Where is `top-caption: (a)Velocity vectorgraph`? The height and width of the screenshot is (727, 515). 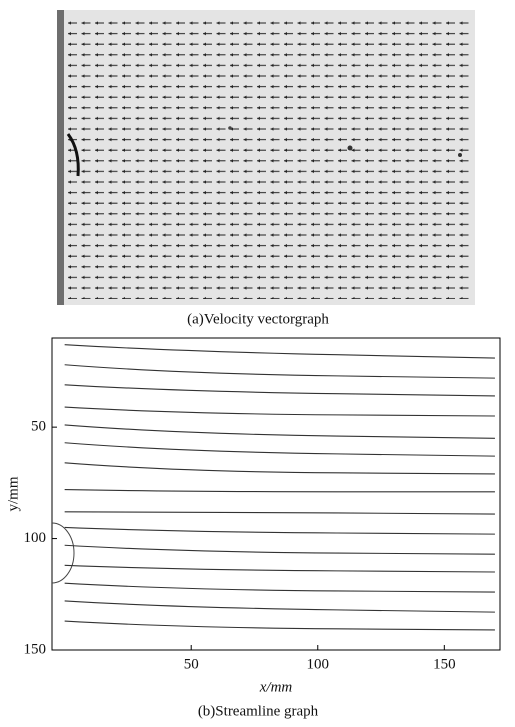
top-caption: (a)Velocity vectorgraph is located at coordinates (258, 319).